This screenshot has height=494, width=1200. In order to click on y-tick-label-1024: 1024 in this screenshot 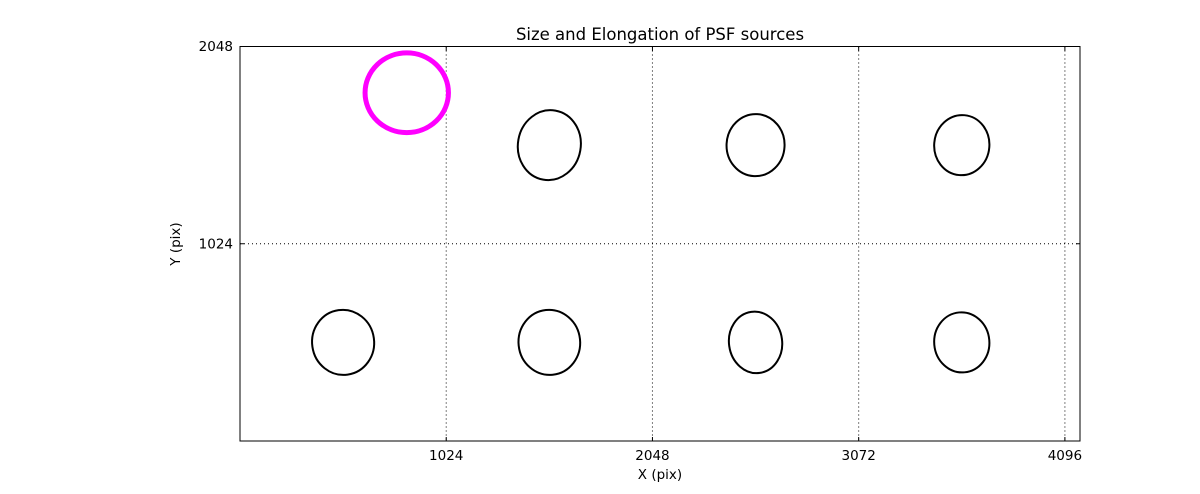, I will do `click(216, 244)`.